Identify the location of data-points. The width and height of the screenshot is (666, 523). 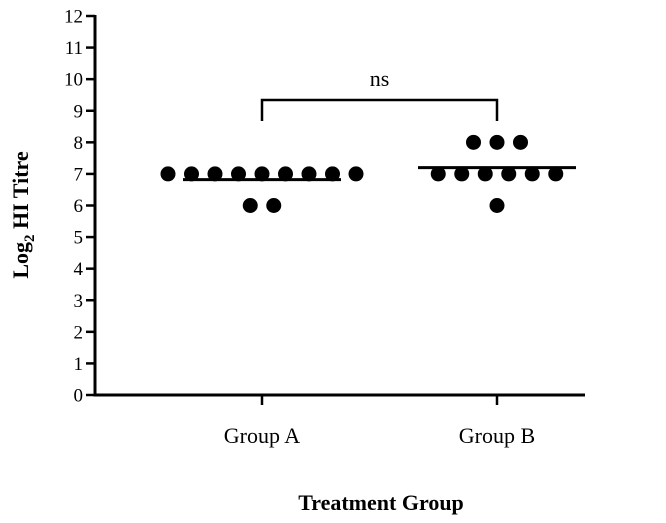
(362, 173).